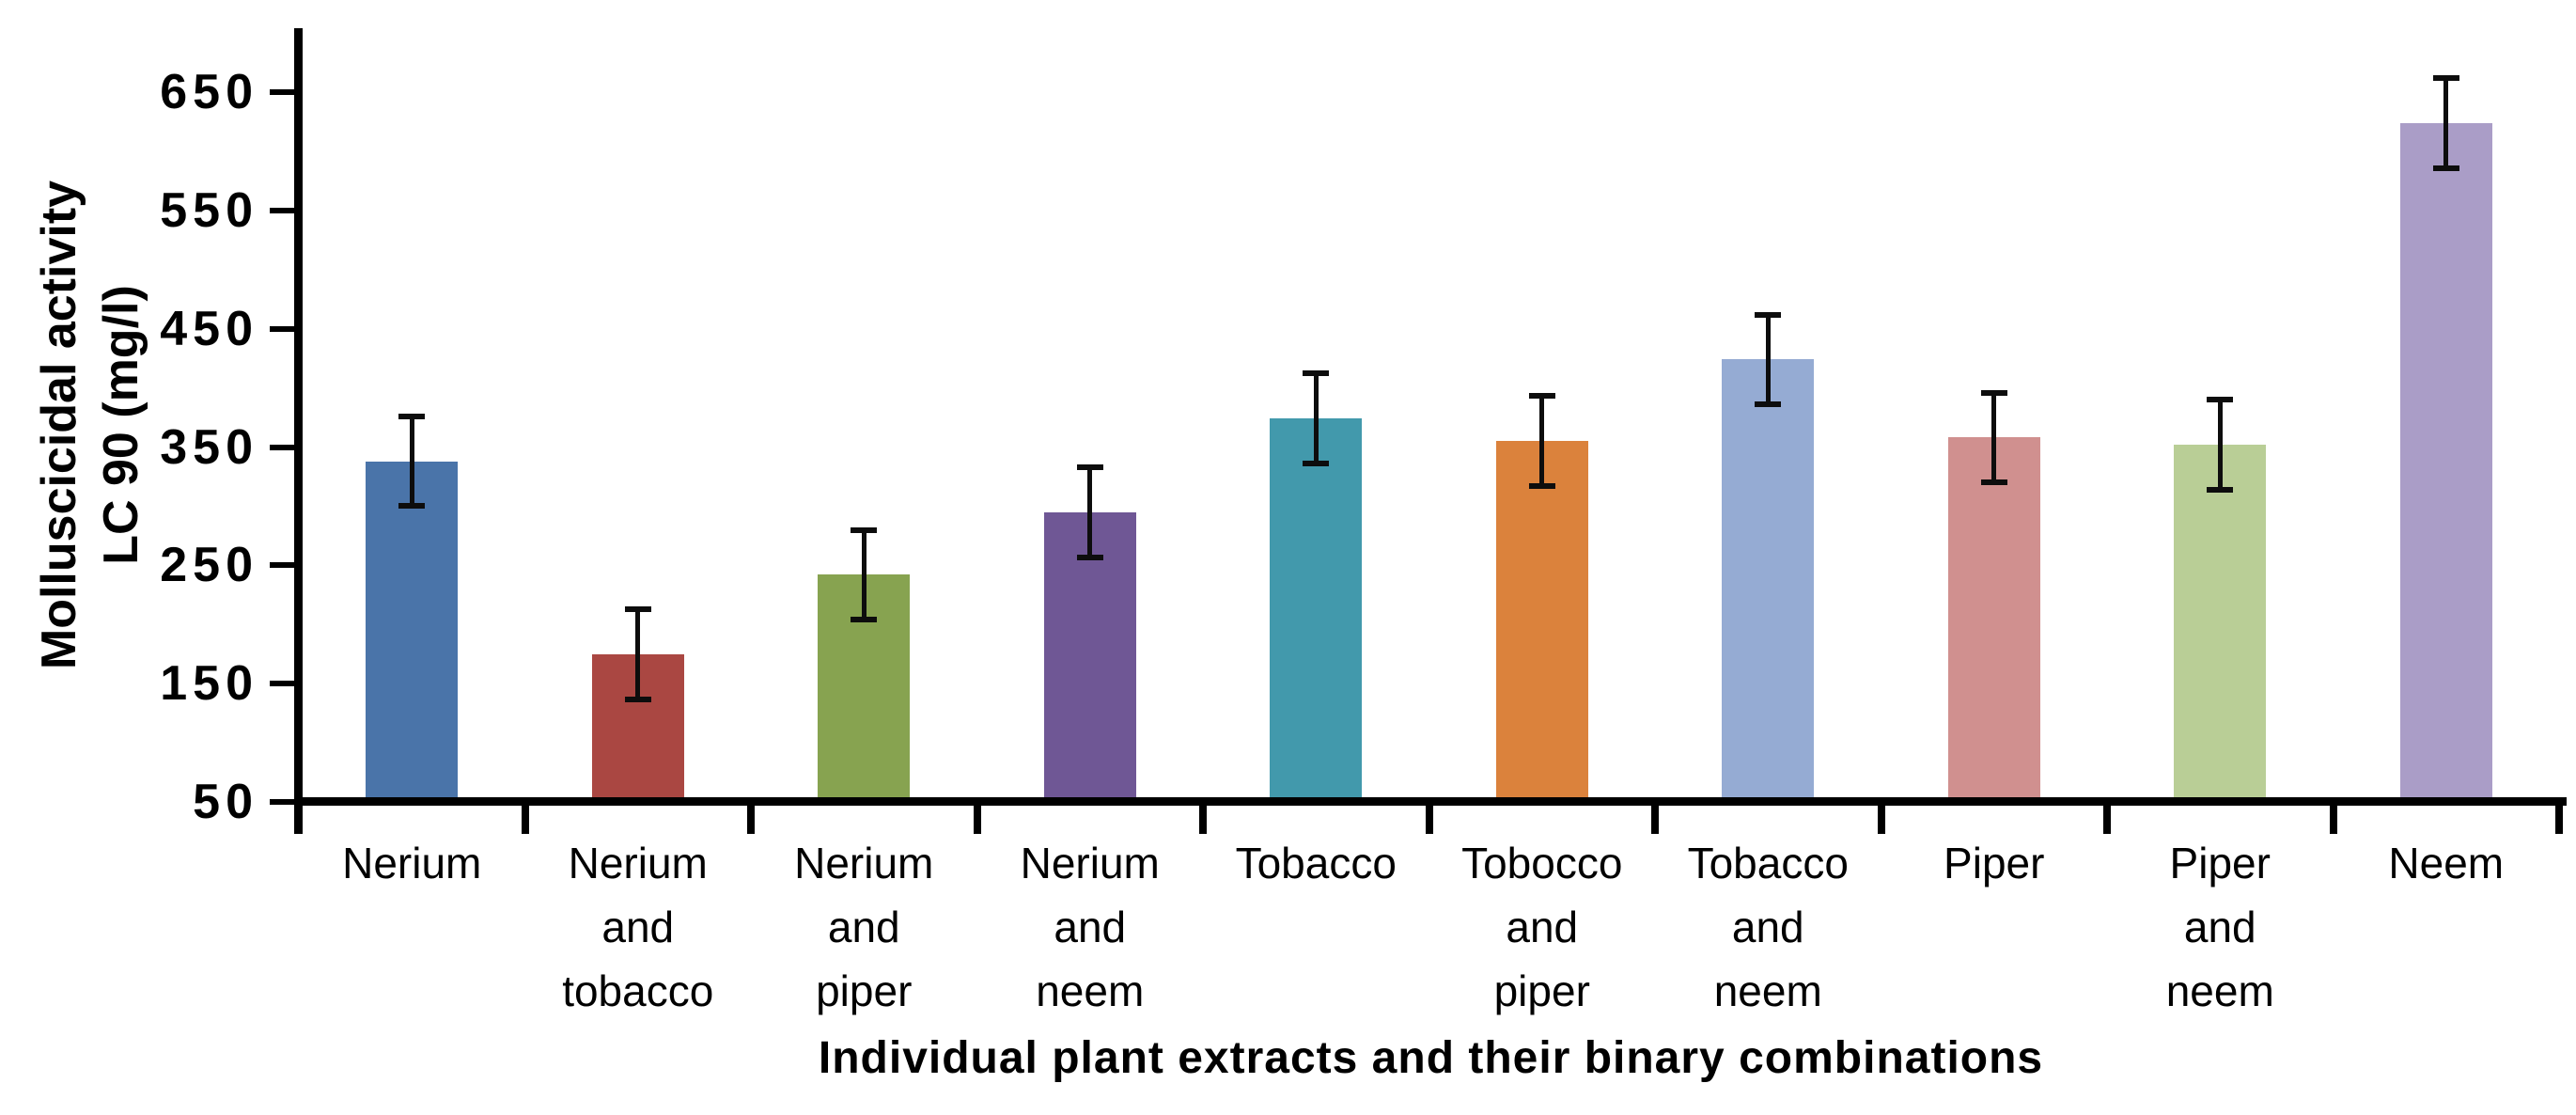  I want to click on y-tick-label: 550, so click(209, 210).